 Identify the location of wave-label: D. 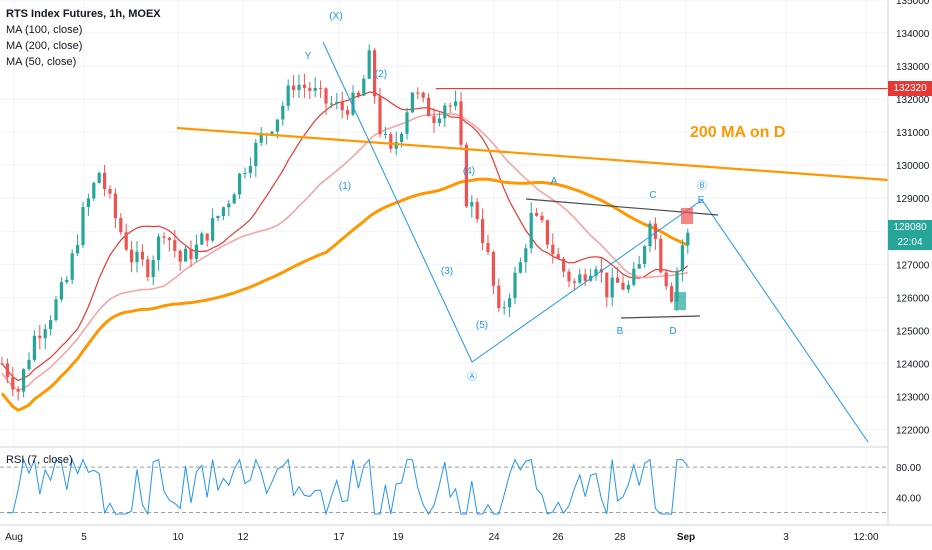
(672, 331).